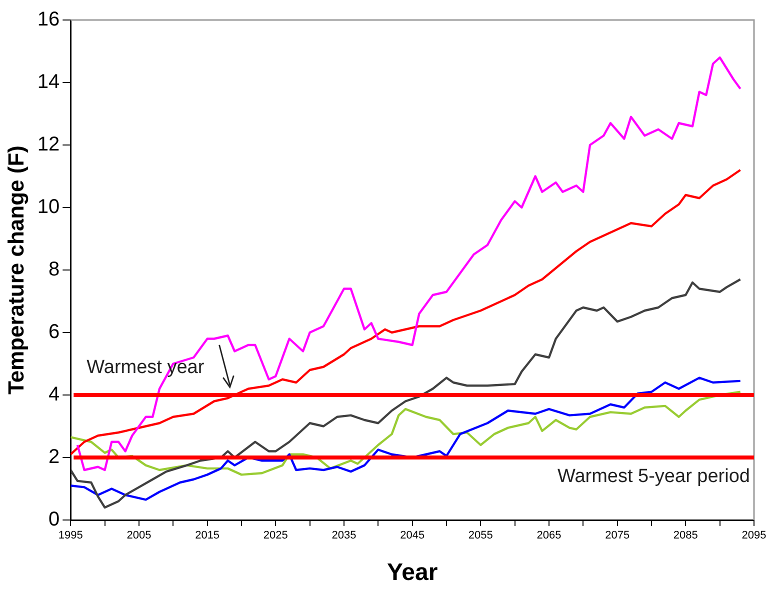 The width and height of the screenshot is (776, 592). I want to click on ref-line-label: Warmest 5-year period, so click(653, 477).